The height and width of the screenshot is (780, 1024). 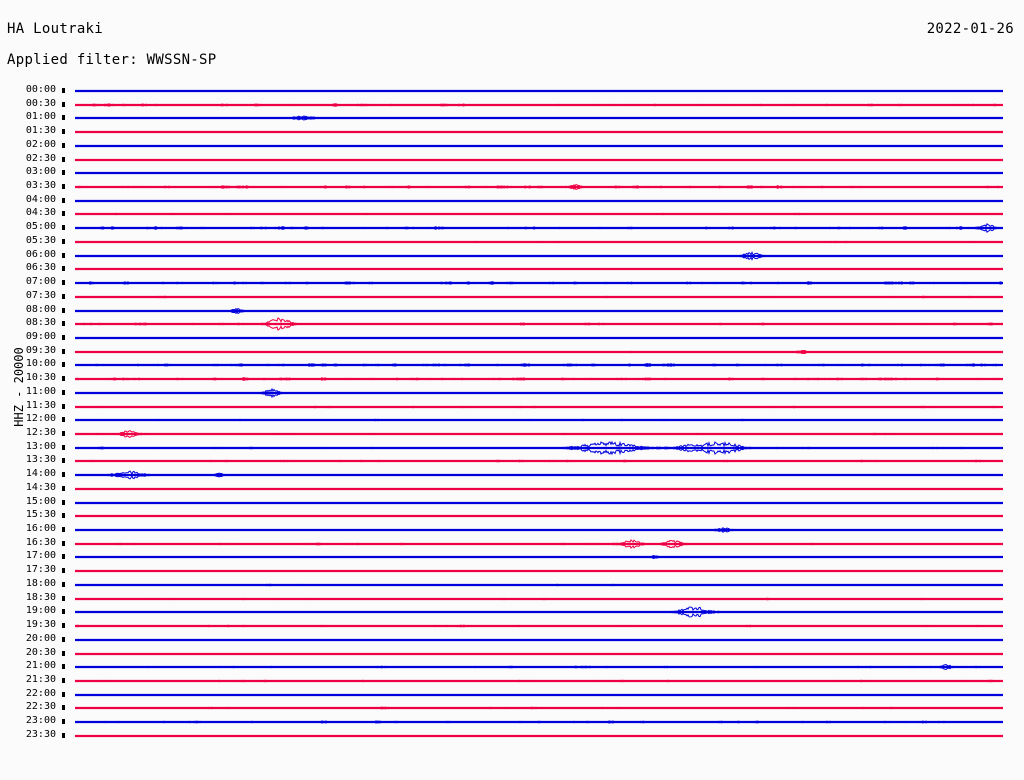 What do you see at coordinates (40, 282) in the screenshot?
I see `row-time-label: 07:00` at bounding box center [40, 282].